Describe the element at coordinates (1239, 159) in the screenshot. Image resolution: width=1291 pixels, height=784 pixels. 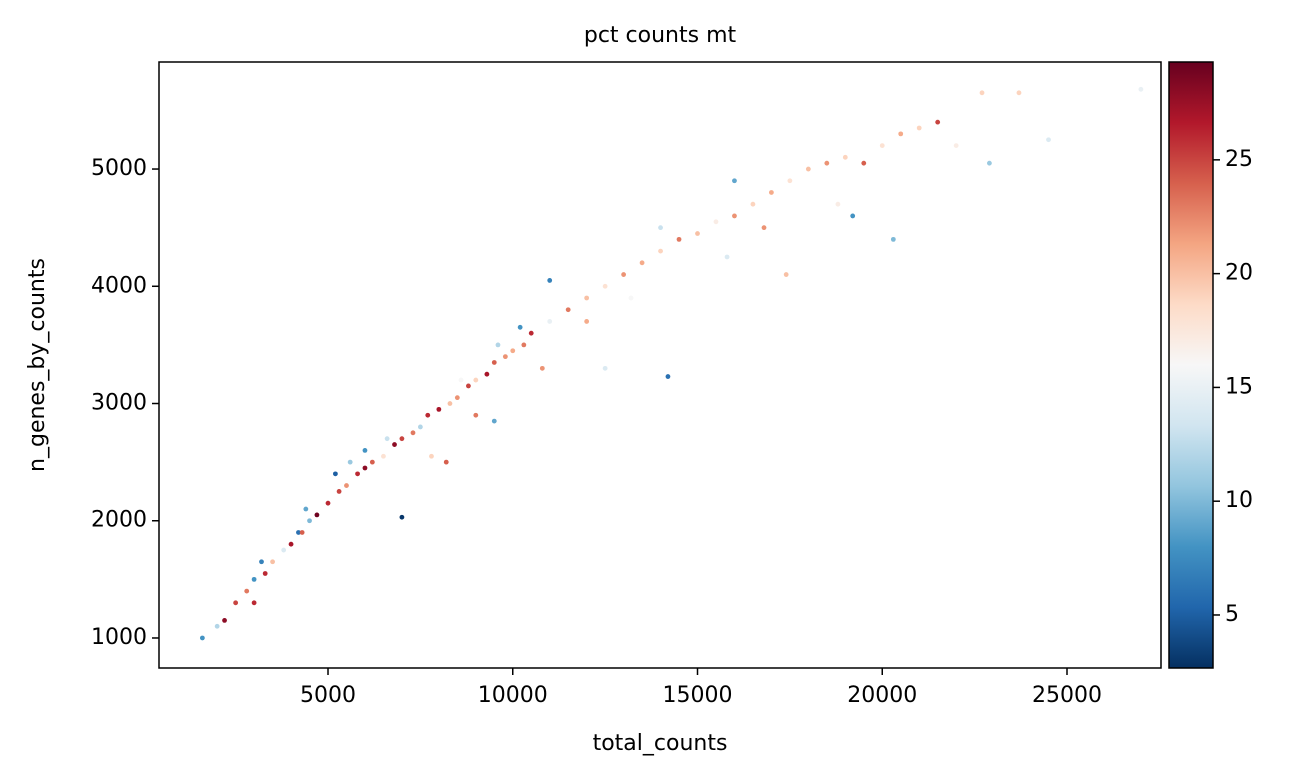
I see `colorbar-tick-label: 25` at that location.